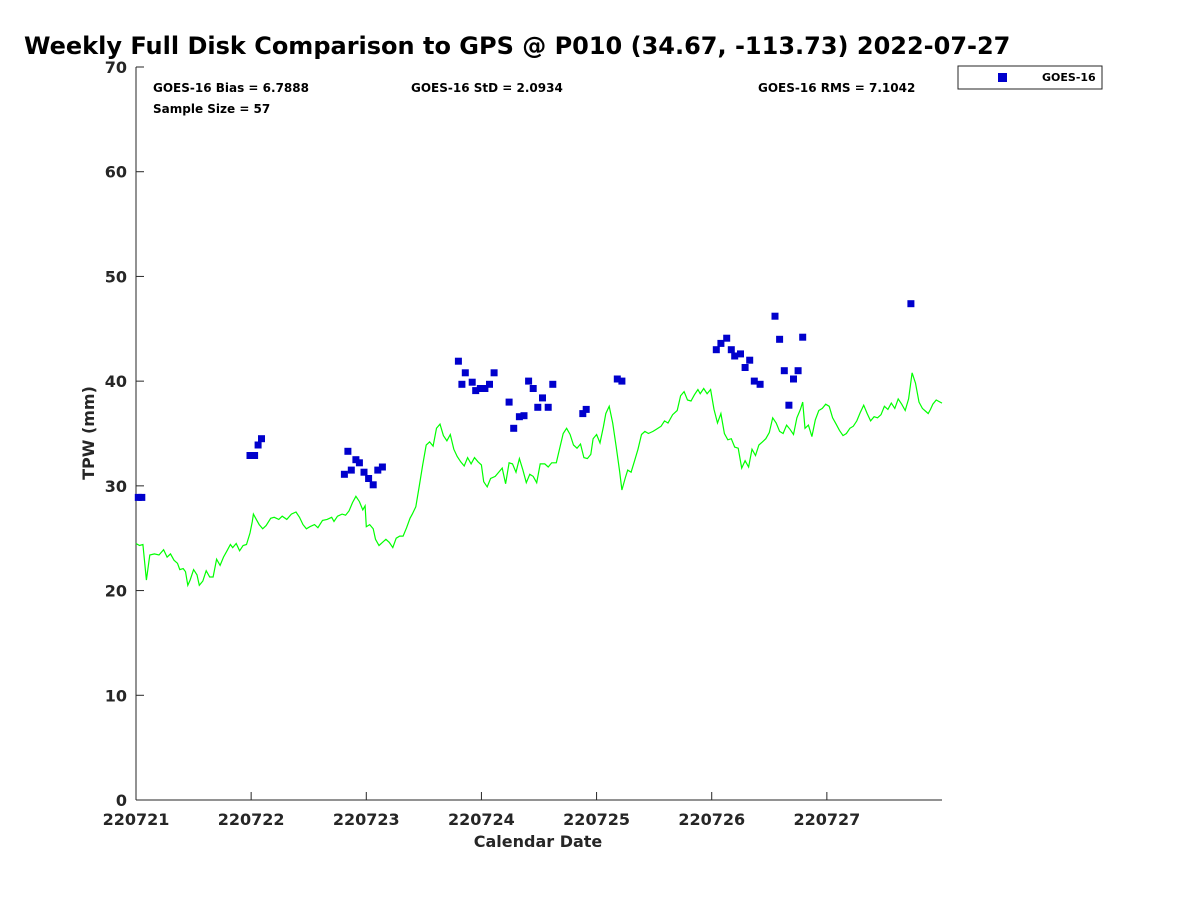  I want to click on sample-size-stat: Sample Size = 57, so click(211, 109).